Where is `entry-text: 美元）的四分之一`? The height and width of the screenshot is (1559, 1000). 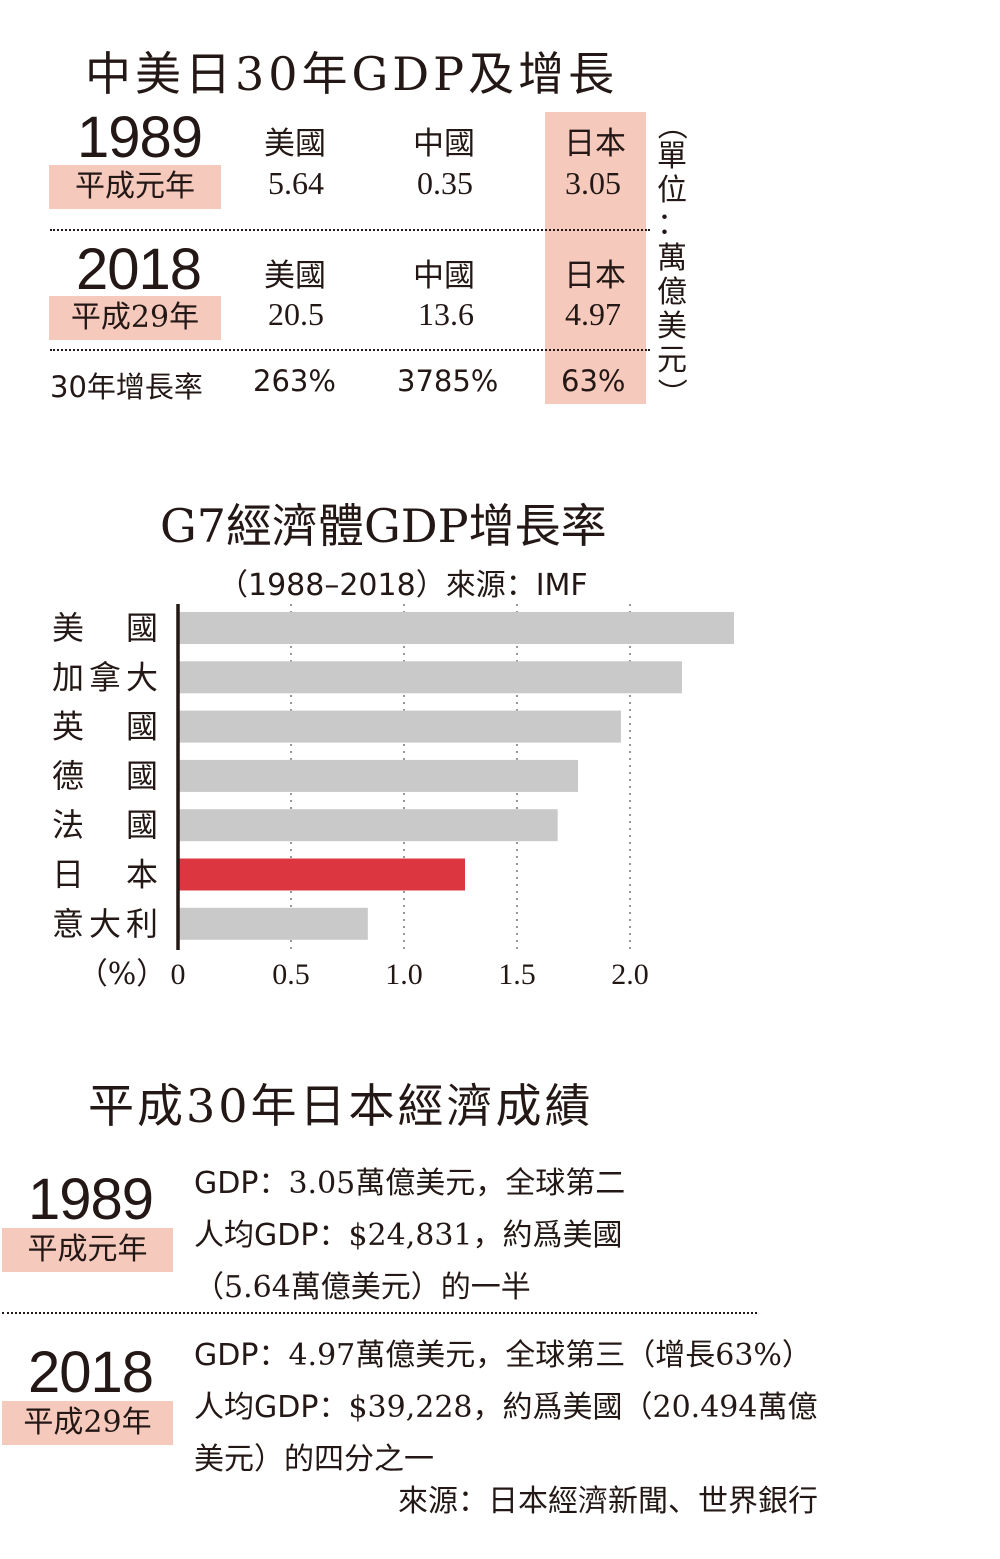
entry-text: 美元）的四分之一 is located at coordinates (314, 1459).